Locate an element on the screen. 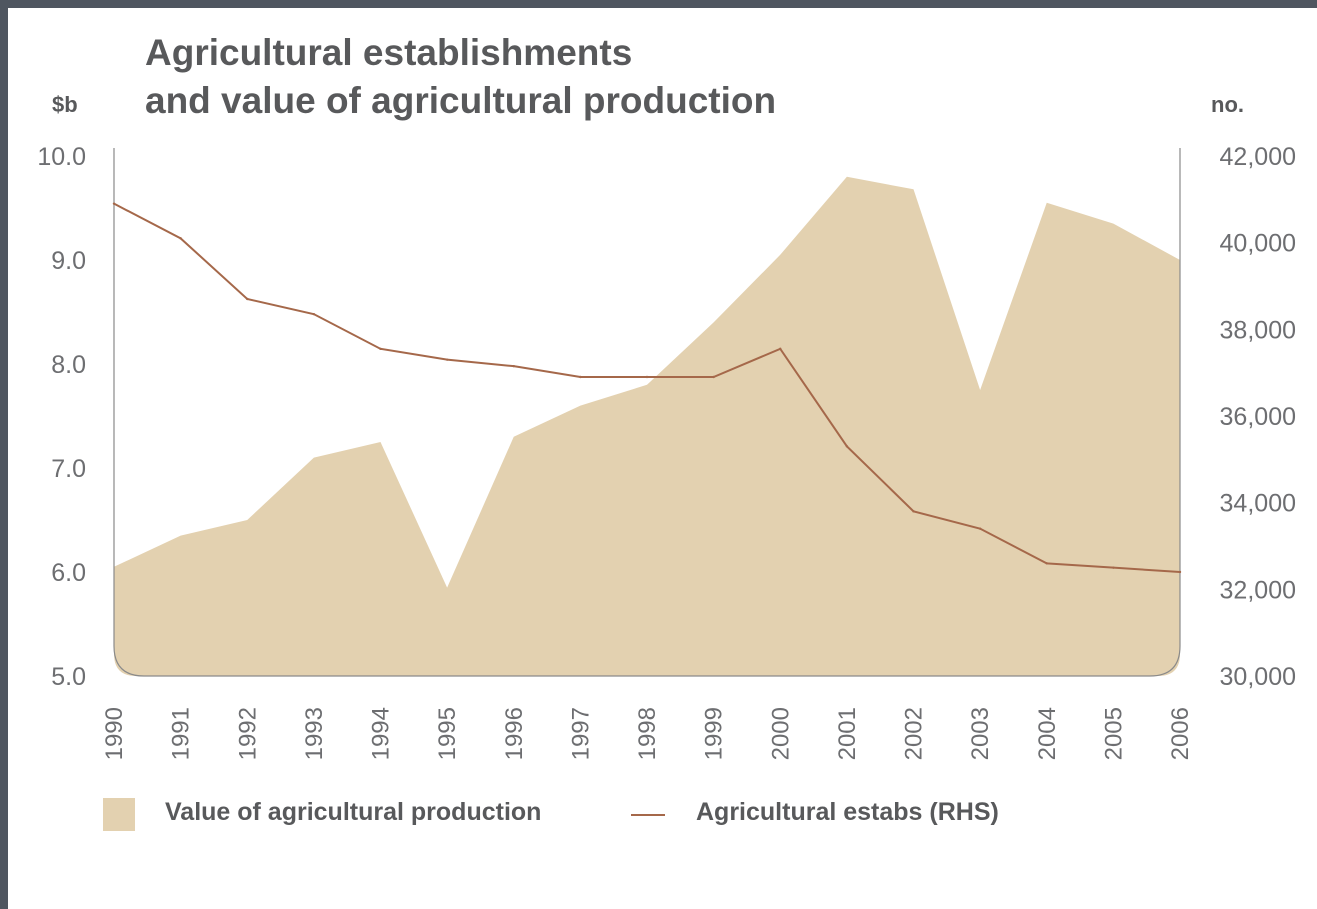 Image resolution: width=1317 pixels, height=909 pixels. legend-label-production: Value of agricultural production is located at coordinates (353, 812).